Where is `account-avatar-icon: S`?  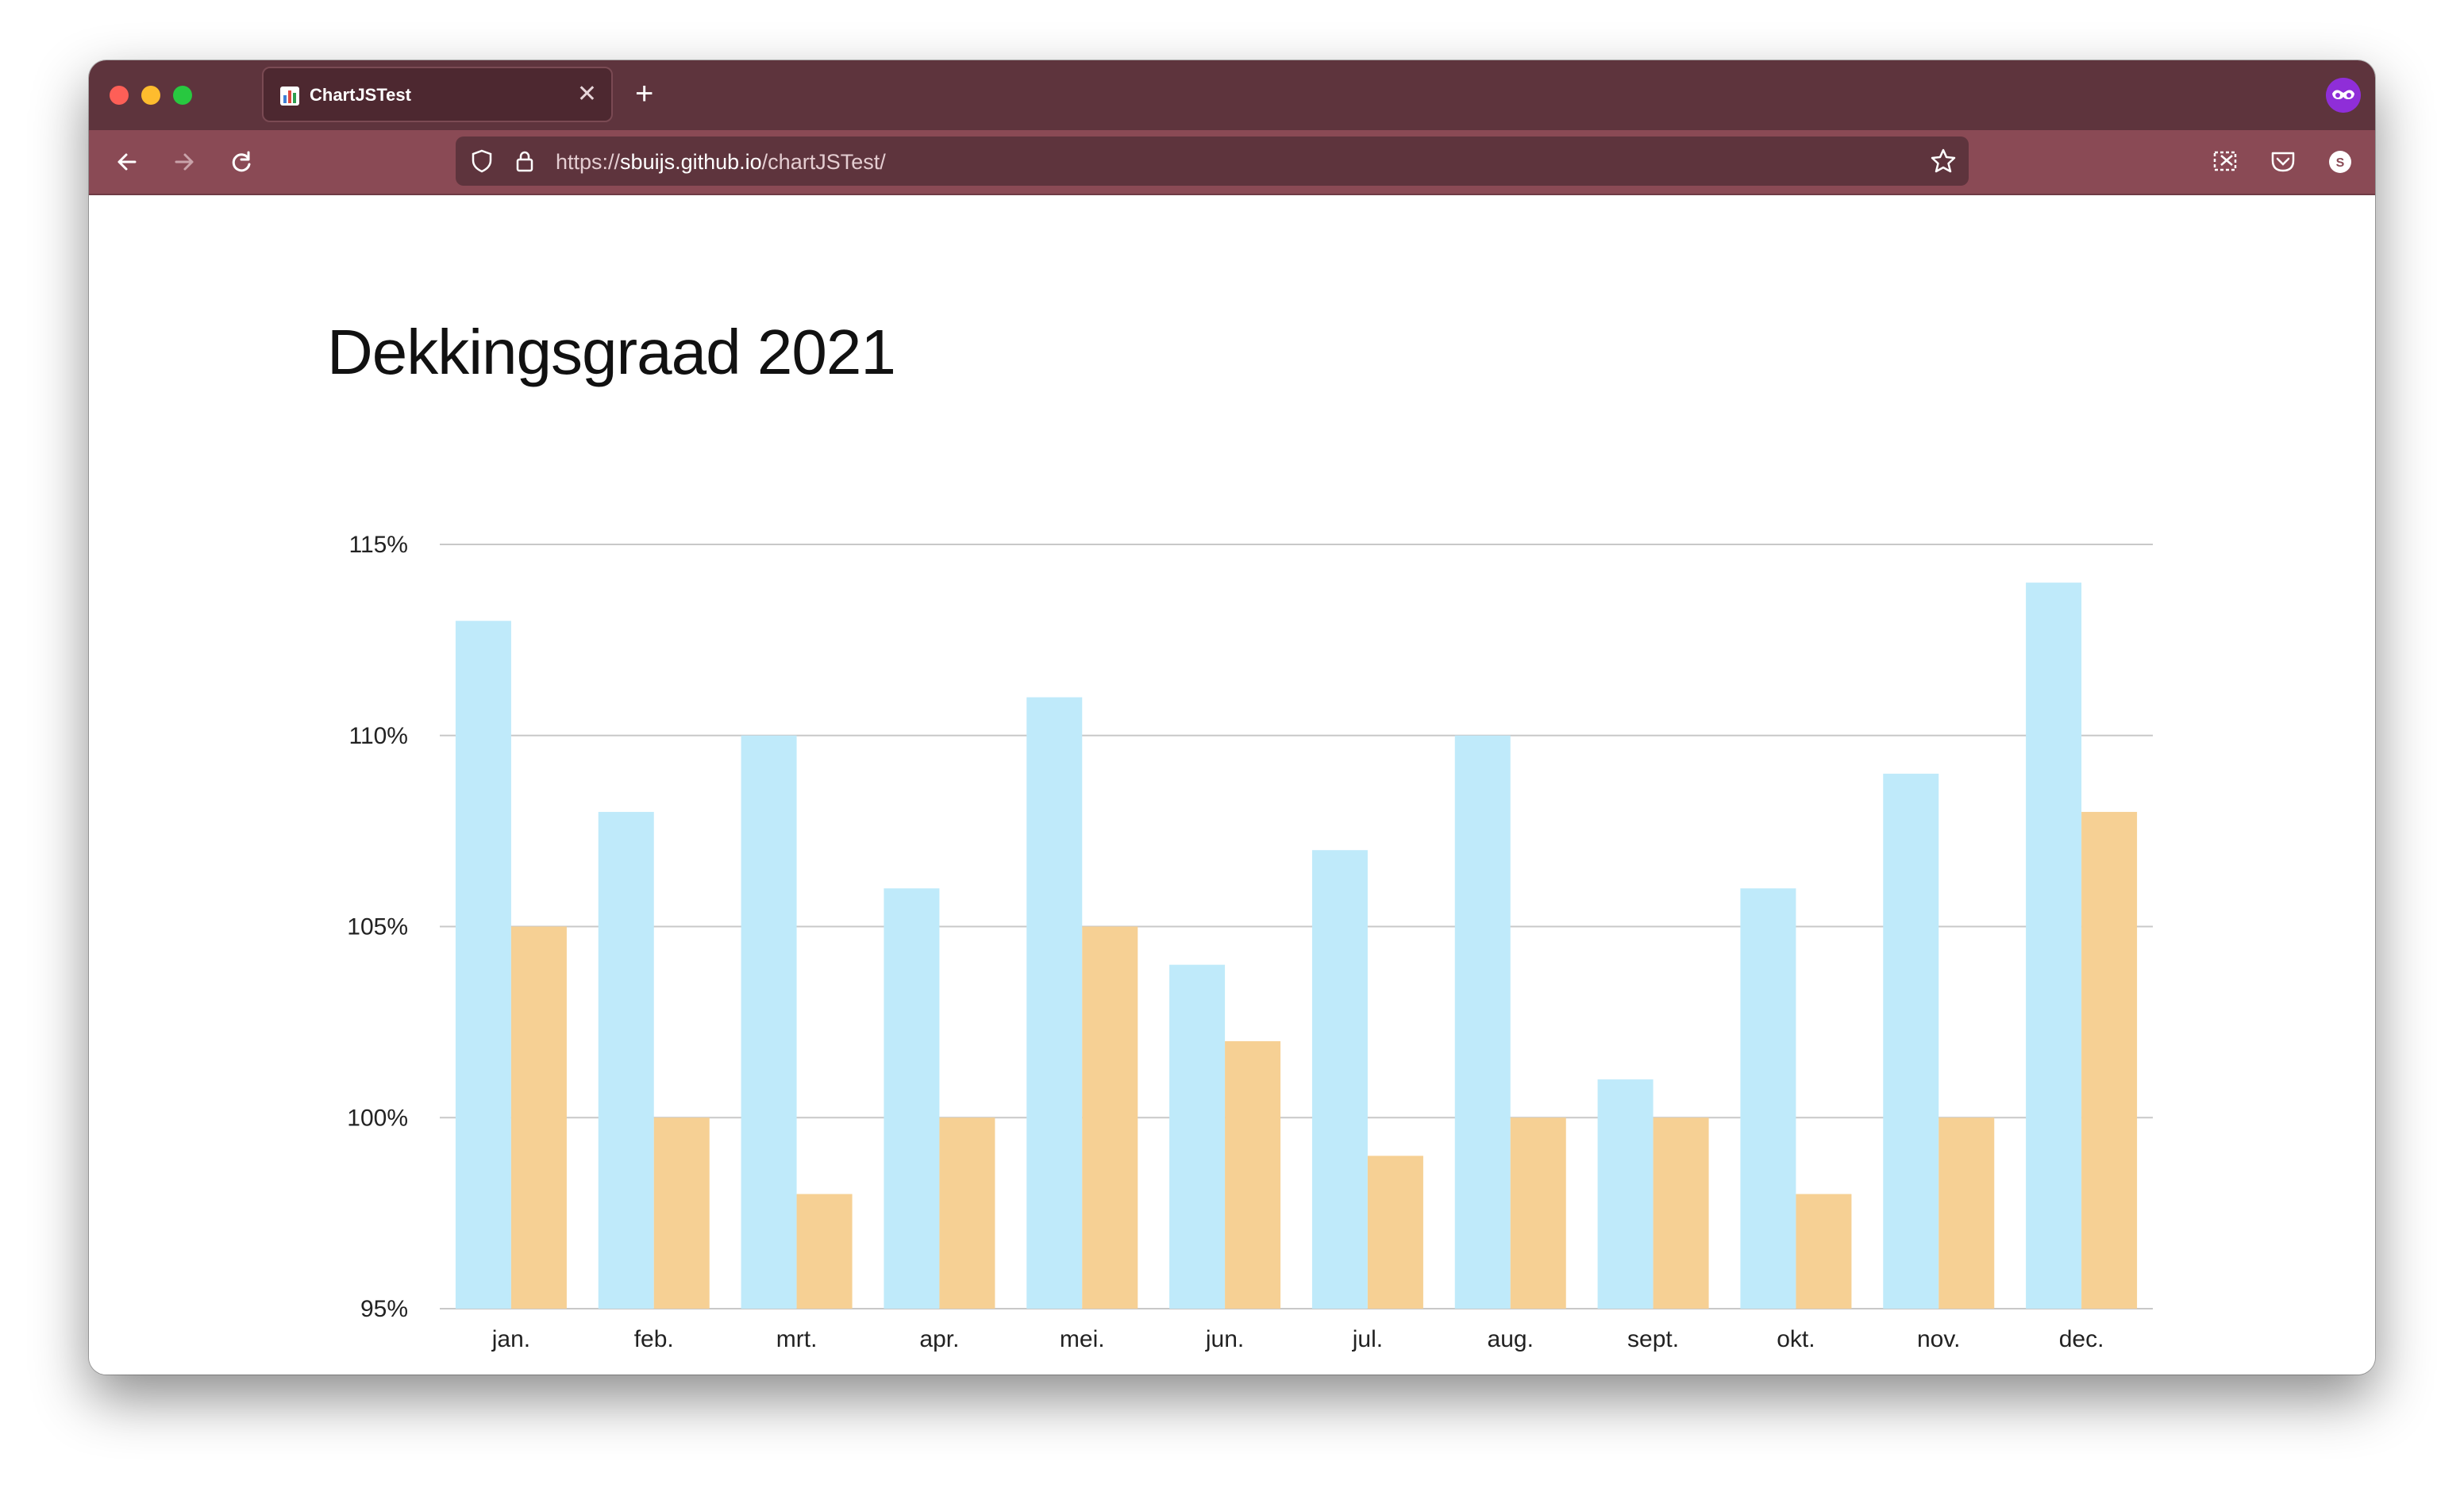 account-avatar-icon: S is located at coordinates (2340, 162).